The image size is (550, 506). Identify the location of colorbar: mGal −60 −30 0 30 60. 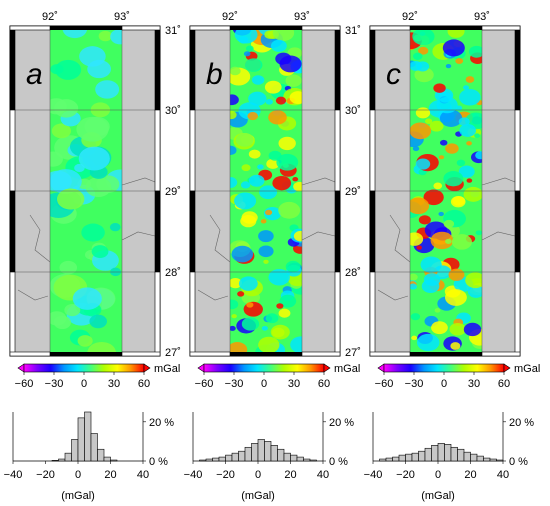
(278, 376).